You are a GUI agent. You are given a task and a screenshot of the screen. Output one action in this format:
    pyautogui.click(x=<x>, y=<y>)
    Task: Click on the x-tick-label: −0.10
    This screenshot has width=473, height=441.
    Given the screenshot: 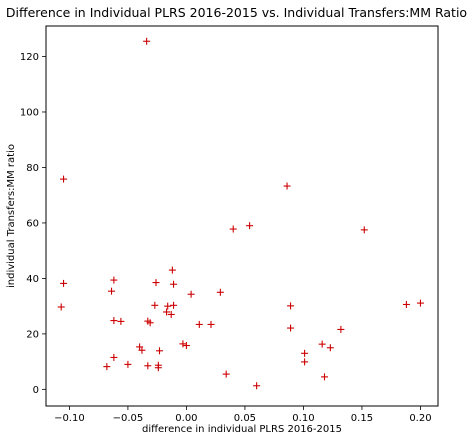 What is the action you would take?
    pyautogui.click(x=69, y=418)
    